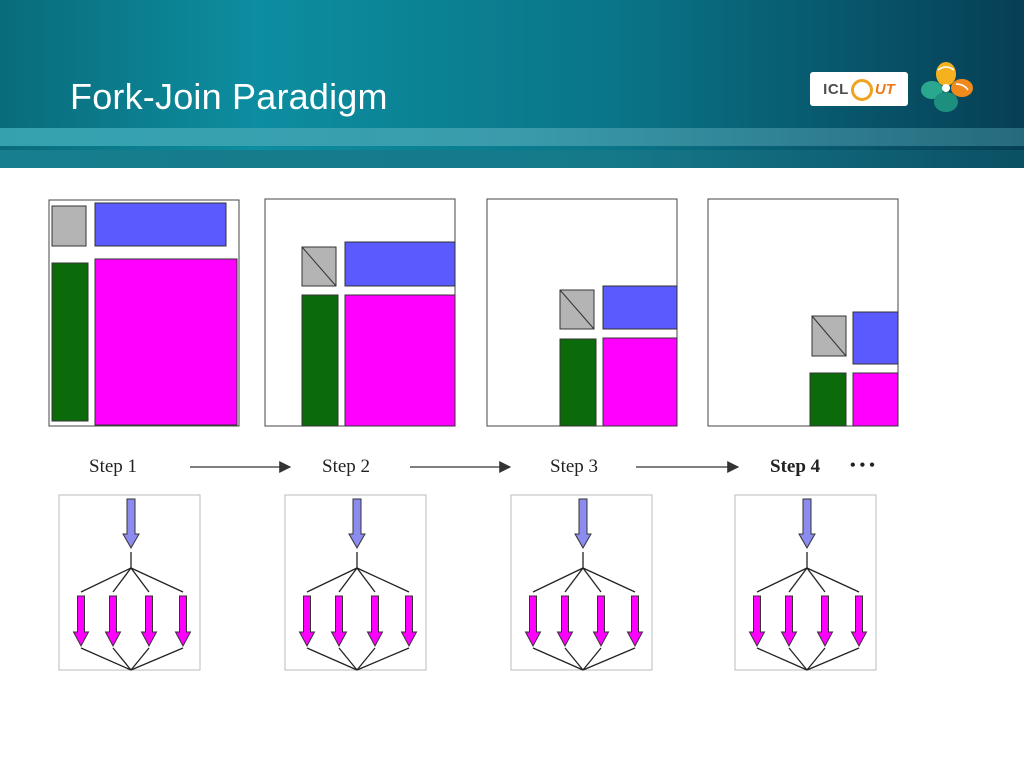 This screenshot has width=1024, height=768. What do you see at coordinates (69, 226) in the screenshot?
I see `diagonal-block` at bounding box center [69, 226].